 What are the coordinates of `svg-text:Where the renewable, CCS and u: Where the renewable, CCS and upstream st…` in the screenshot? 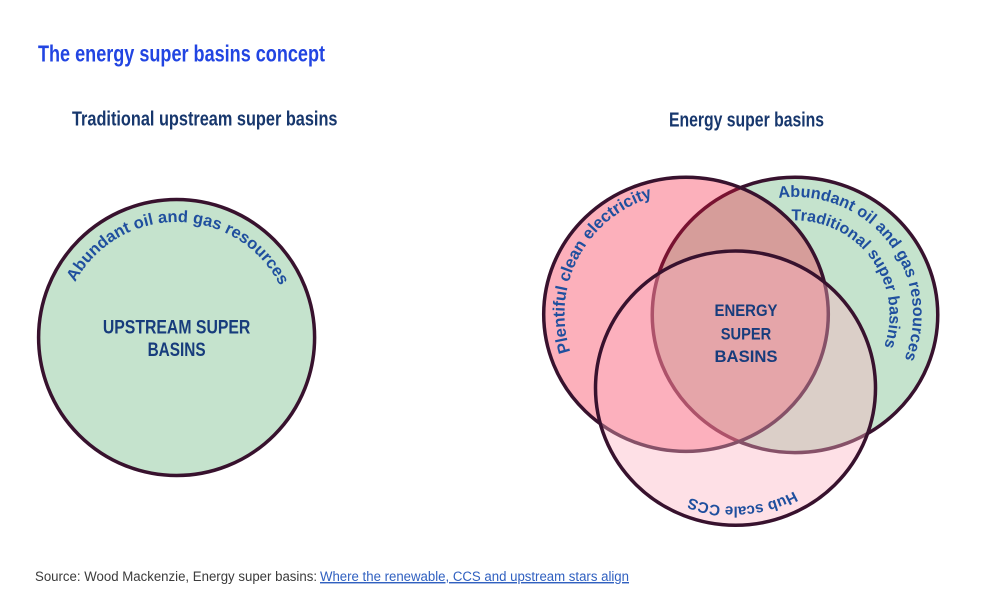 It's located at (474, 577).